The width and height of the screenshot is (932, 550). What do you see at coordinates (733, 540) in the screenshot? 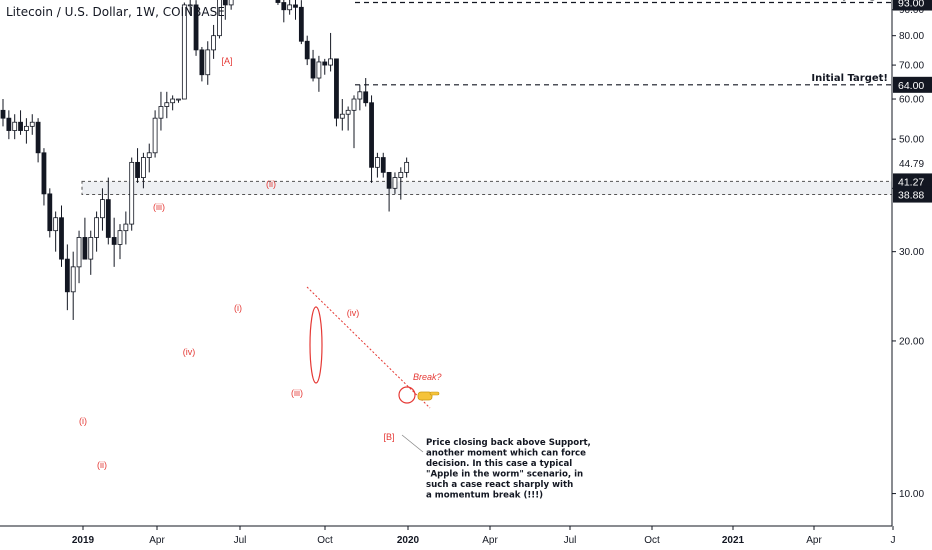
I see `x-tick-label: 2021` at bounding box center [733, 540].